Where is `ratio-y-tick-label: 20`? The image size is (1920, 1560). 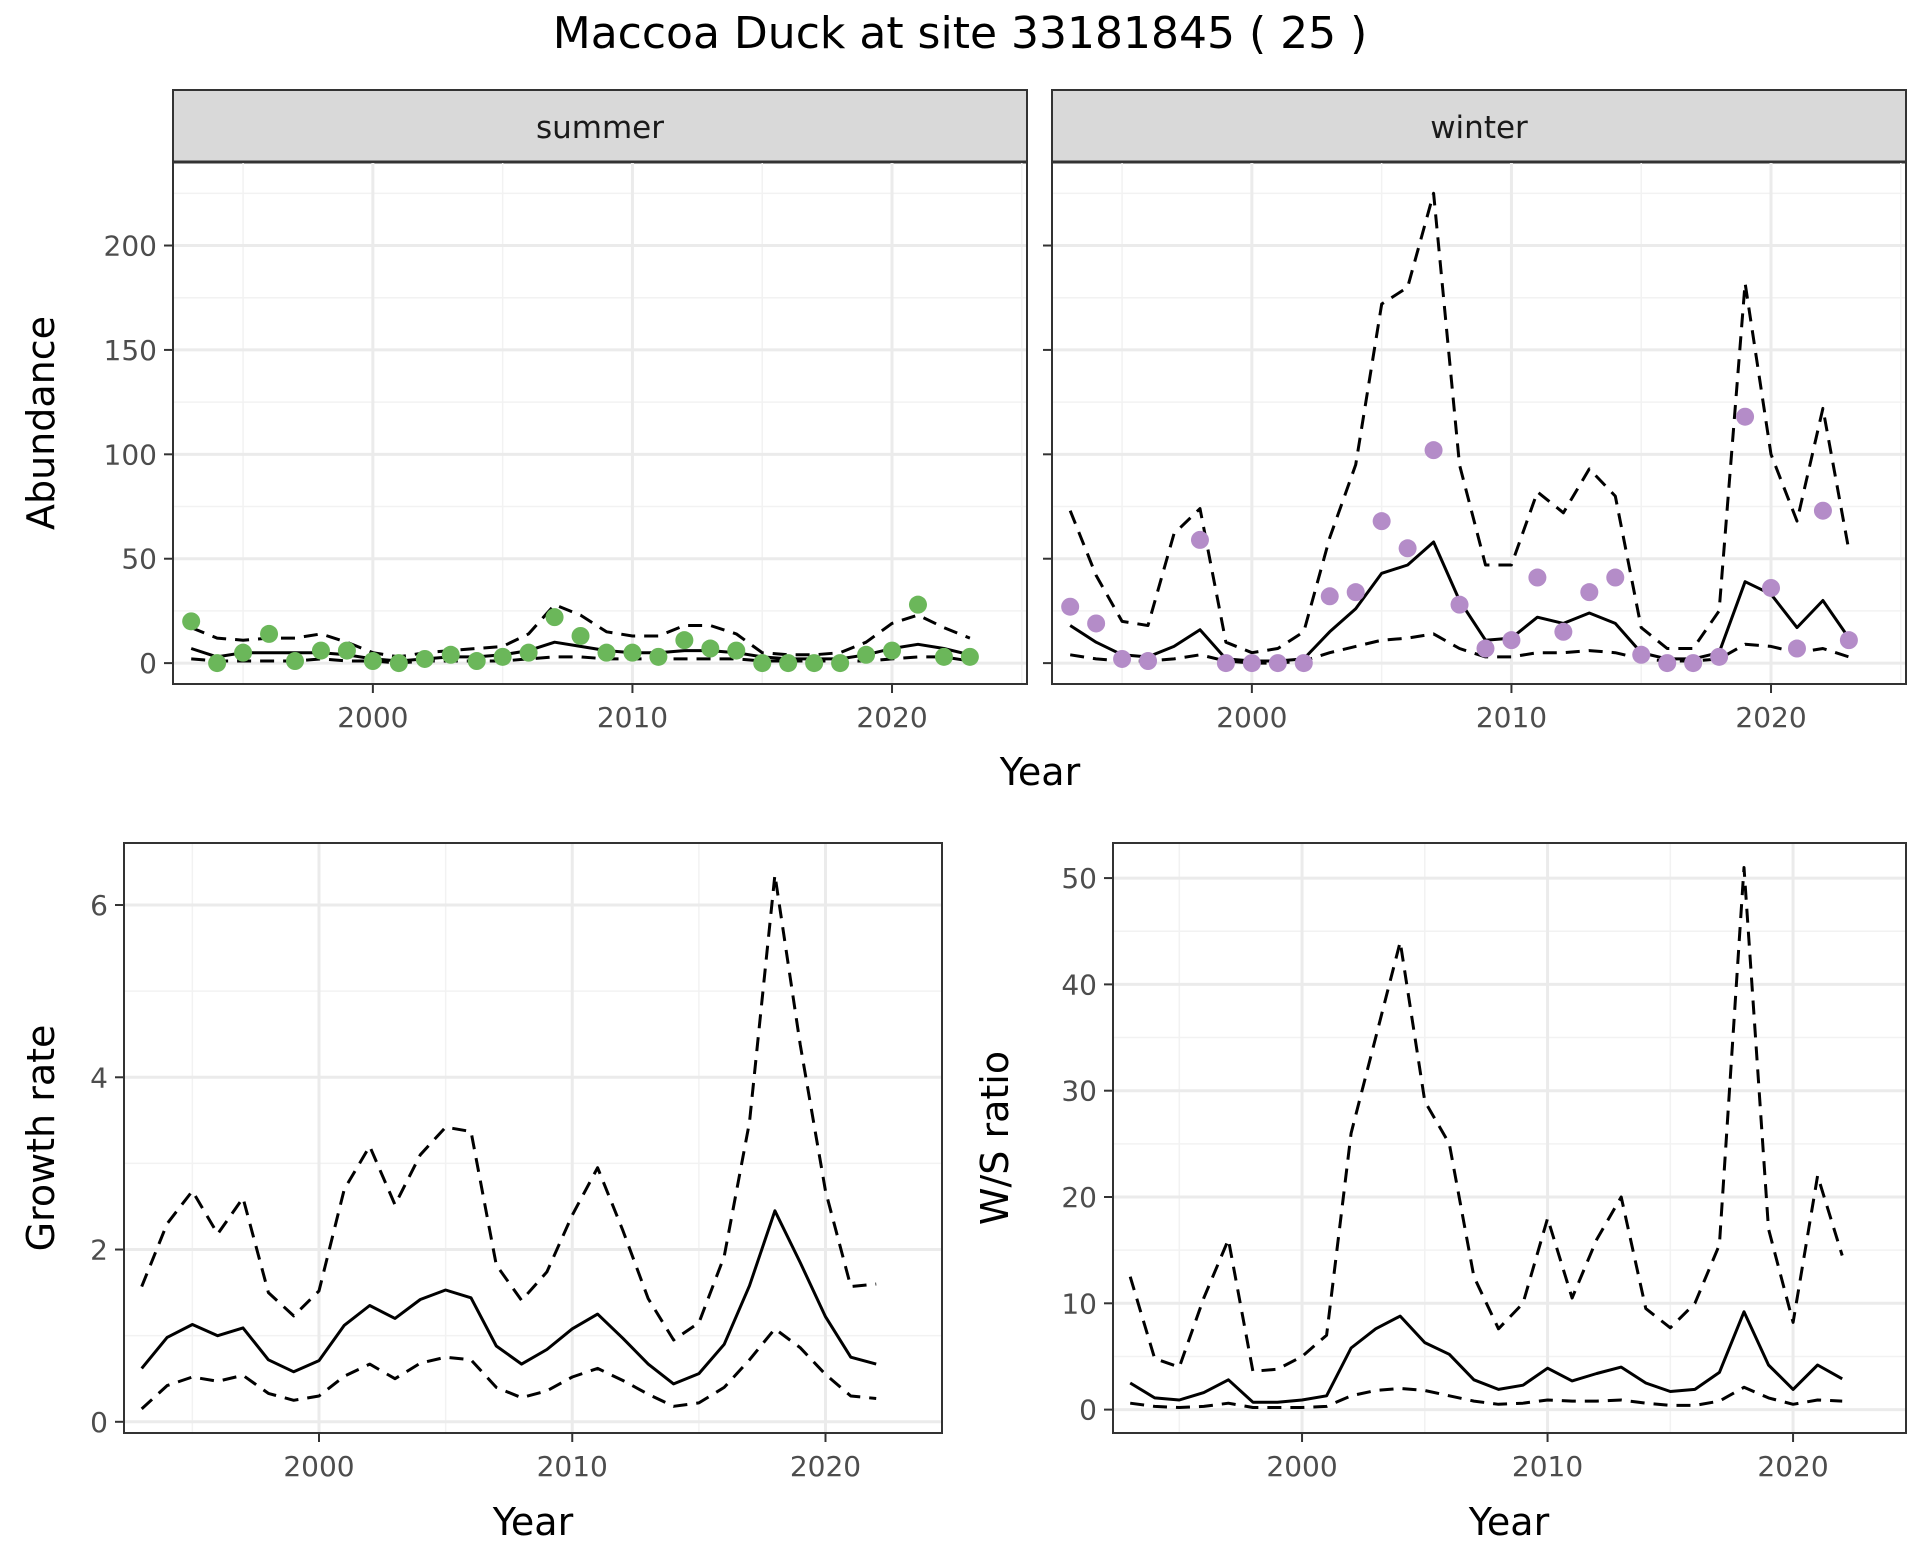 ratio-y-tick-label: 20 is located at coordinates (1079, 1197).